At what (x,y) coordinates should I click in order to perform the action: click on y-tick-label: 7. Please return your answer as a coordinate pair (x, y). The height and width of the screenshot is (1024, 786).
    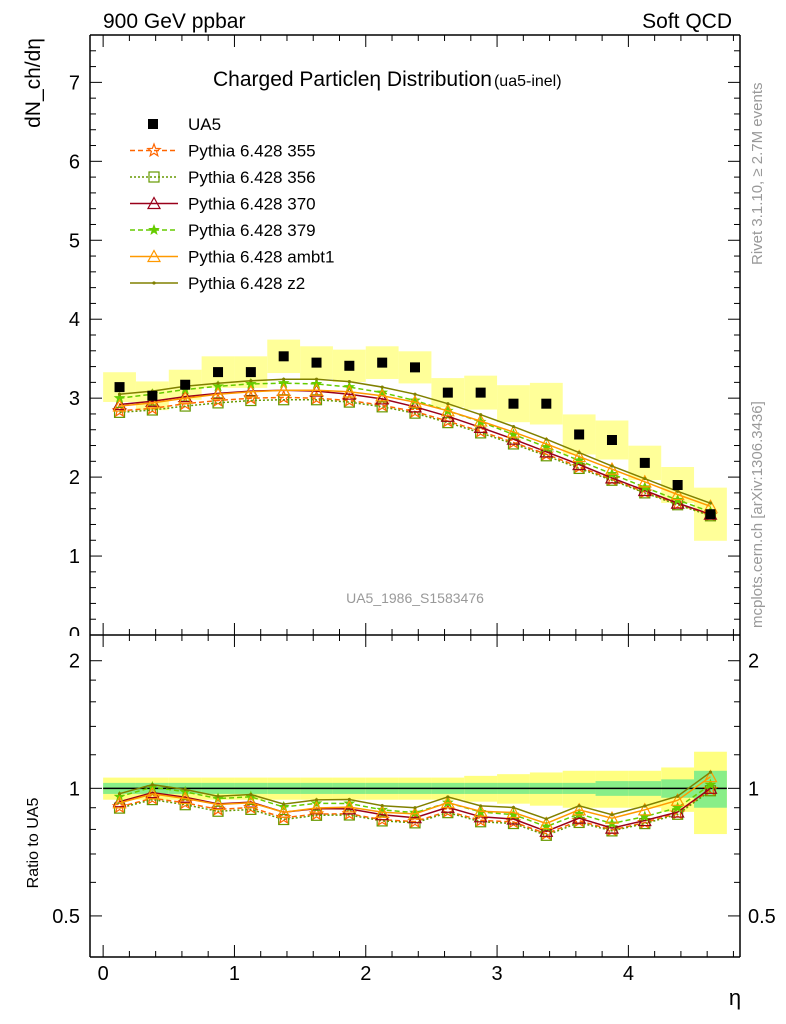
    Looking at the image, I should click on (74, 83).